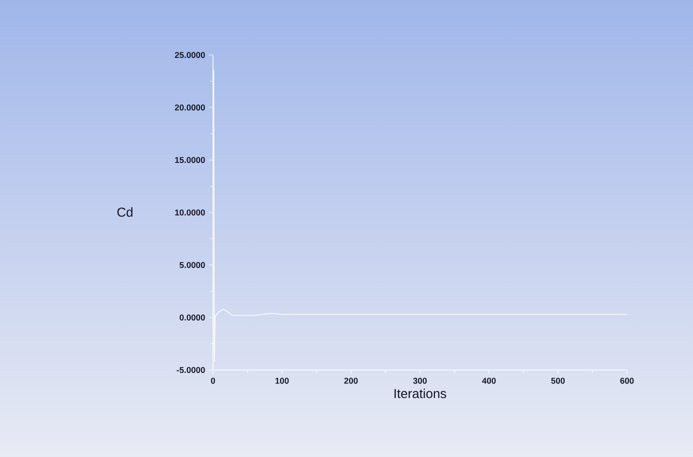 This screenshot has height=457, width=693. Describe the element at coordinates (282, 381) in the screenshot. I see `x-tick-label: 100` at that location.